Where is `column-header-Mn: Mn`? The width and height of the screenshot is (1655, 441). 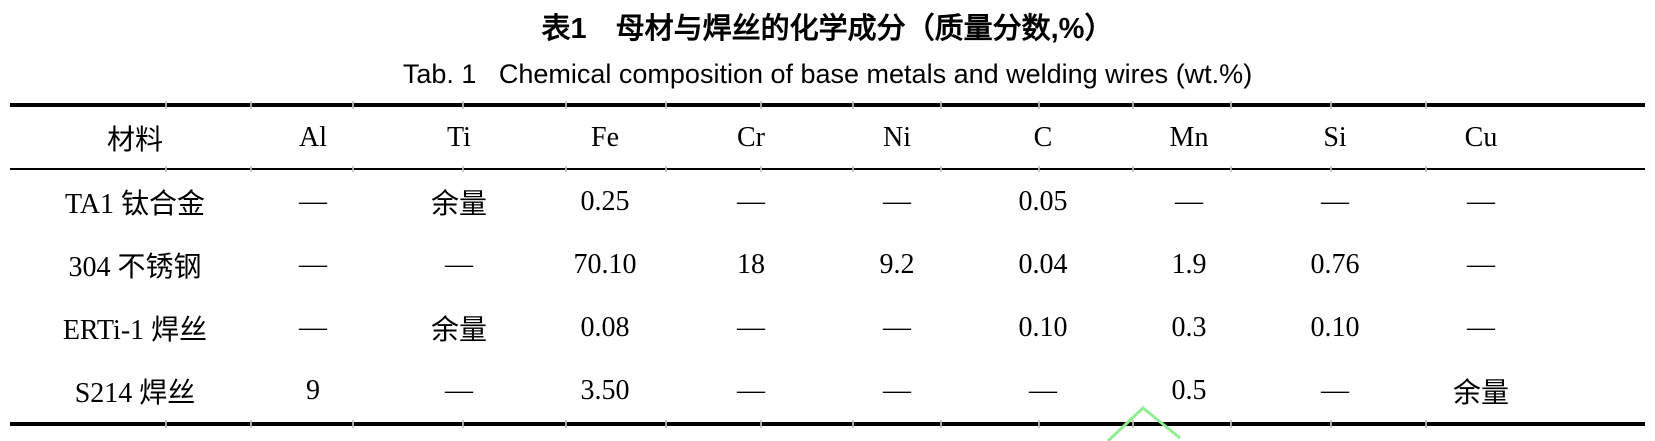 column-header-Mn: Mn is located at coordinates (1189, 137).